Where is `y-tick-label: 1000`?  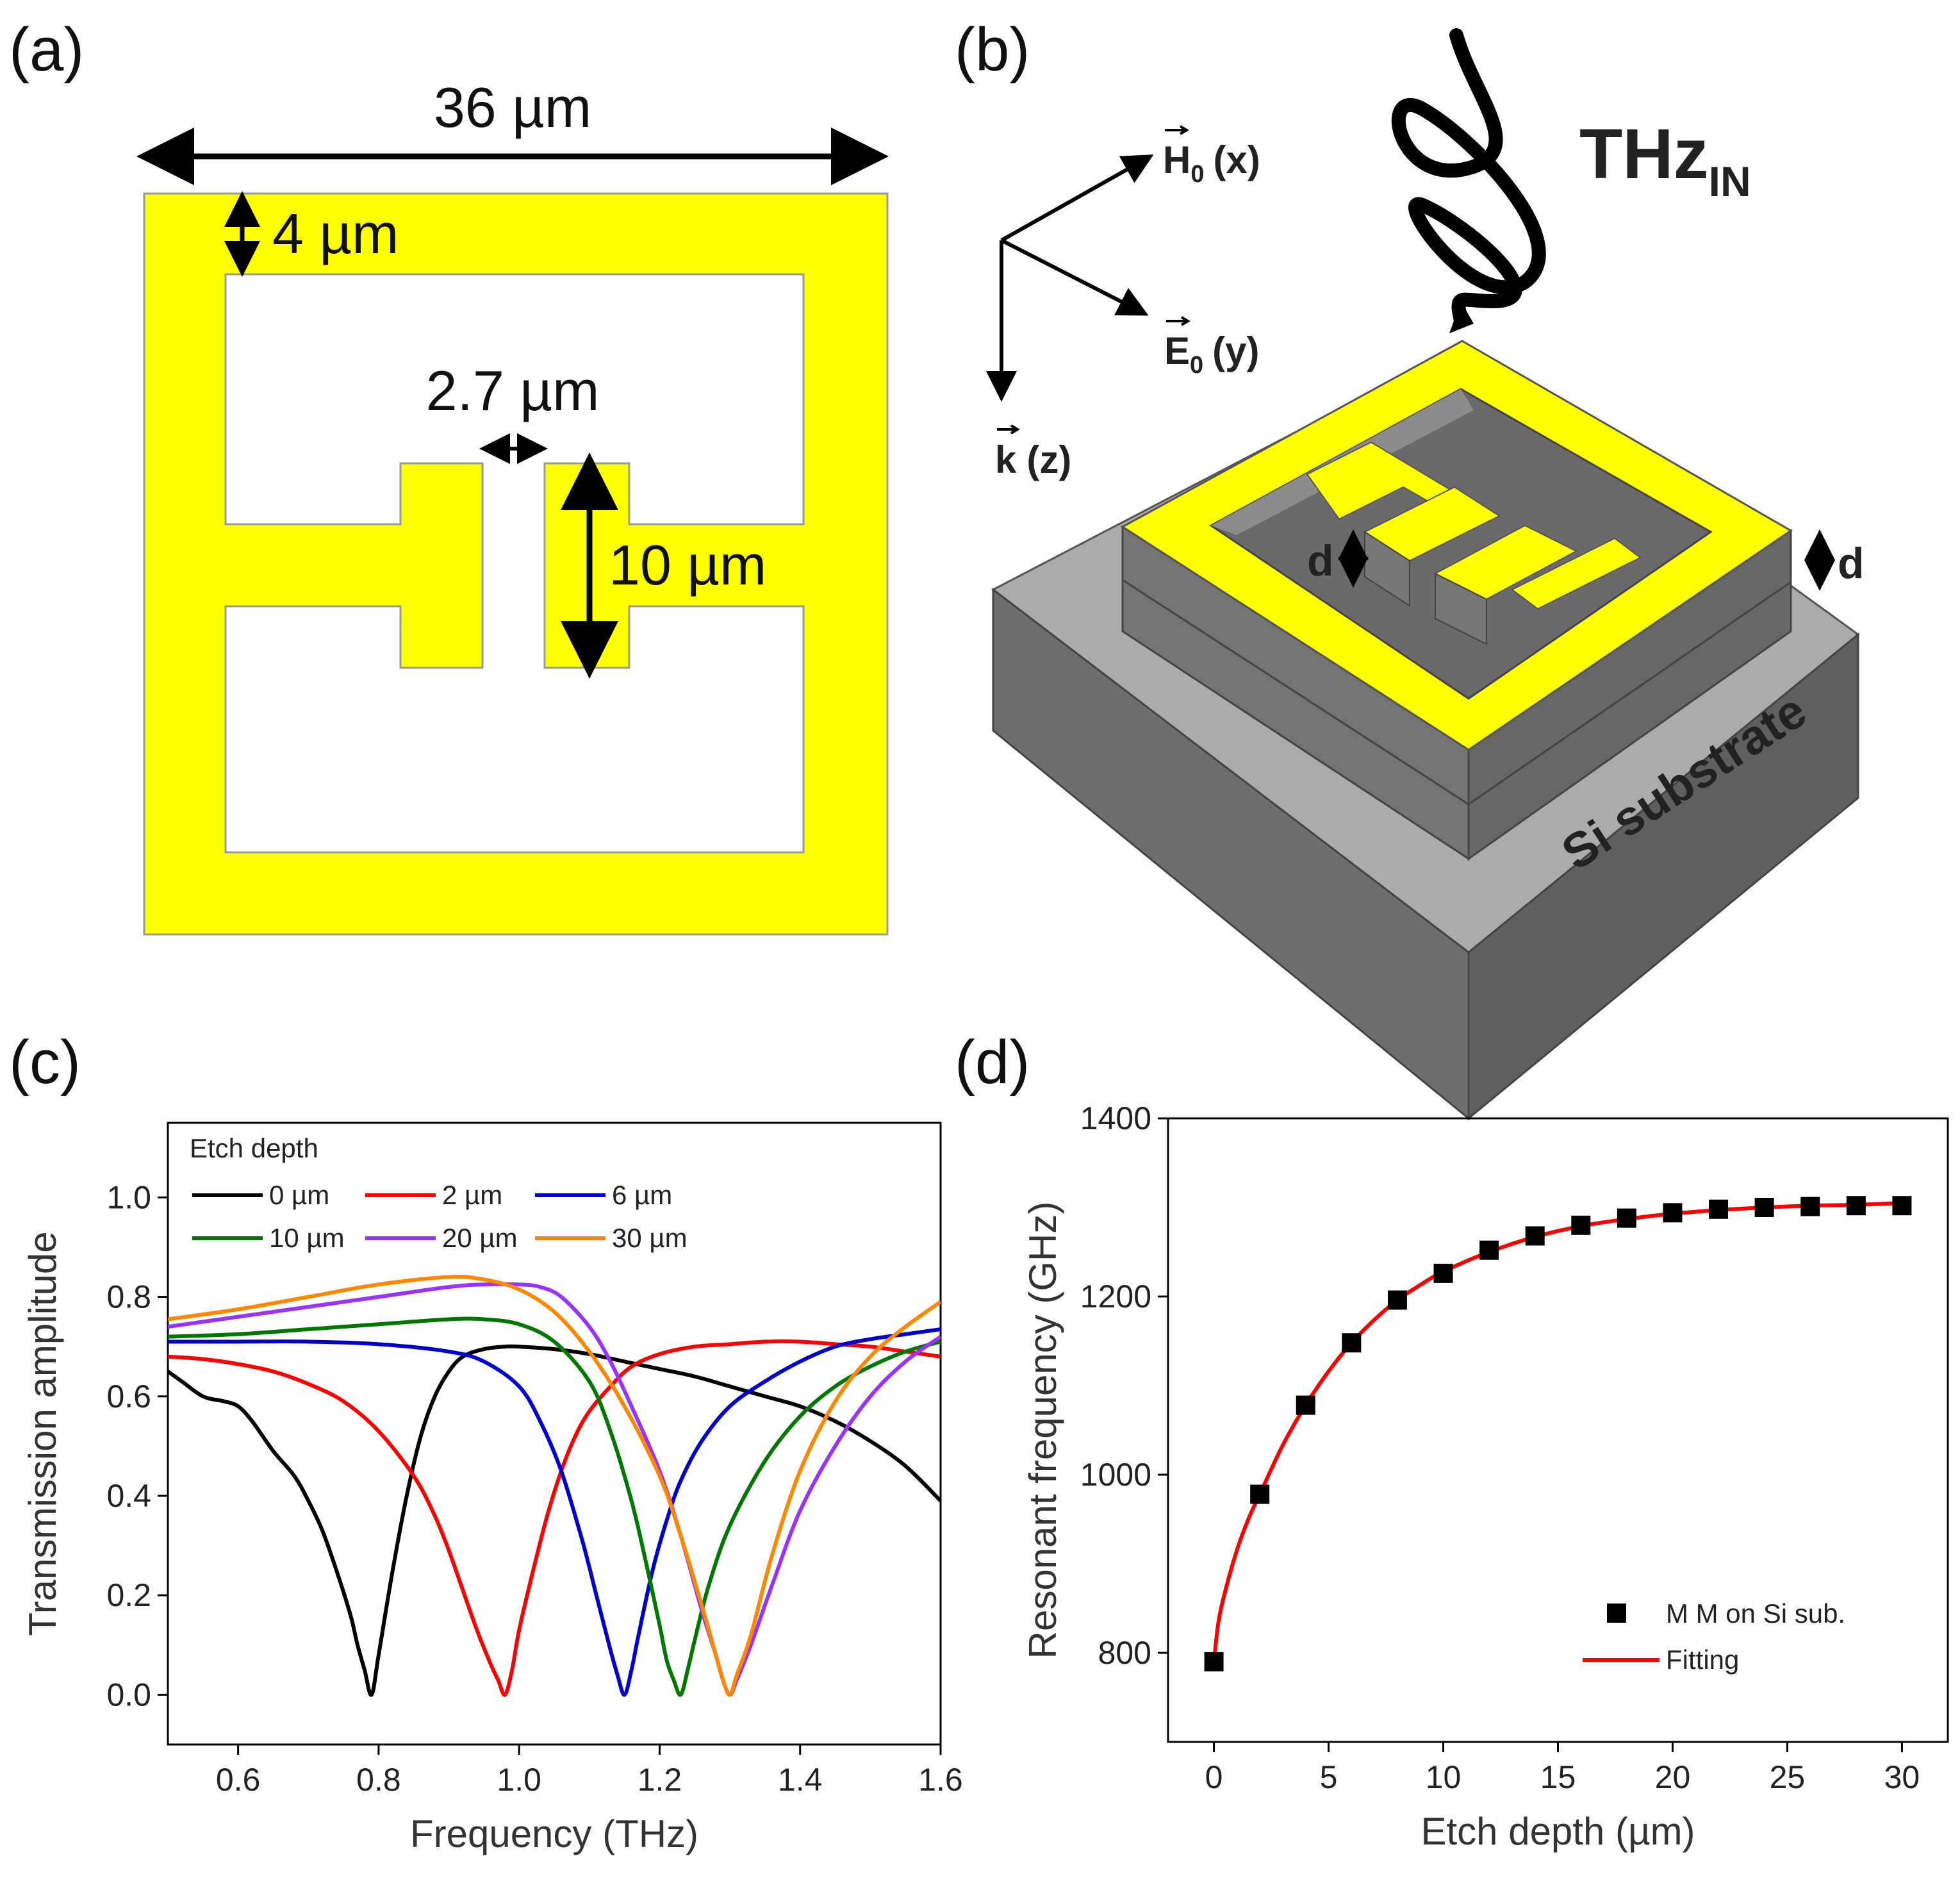 y-tick-label: 1000 is located at coordinates (1116, 1475).